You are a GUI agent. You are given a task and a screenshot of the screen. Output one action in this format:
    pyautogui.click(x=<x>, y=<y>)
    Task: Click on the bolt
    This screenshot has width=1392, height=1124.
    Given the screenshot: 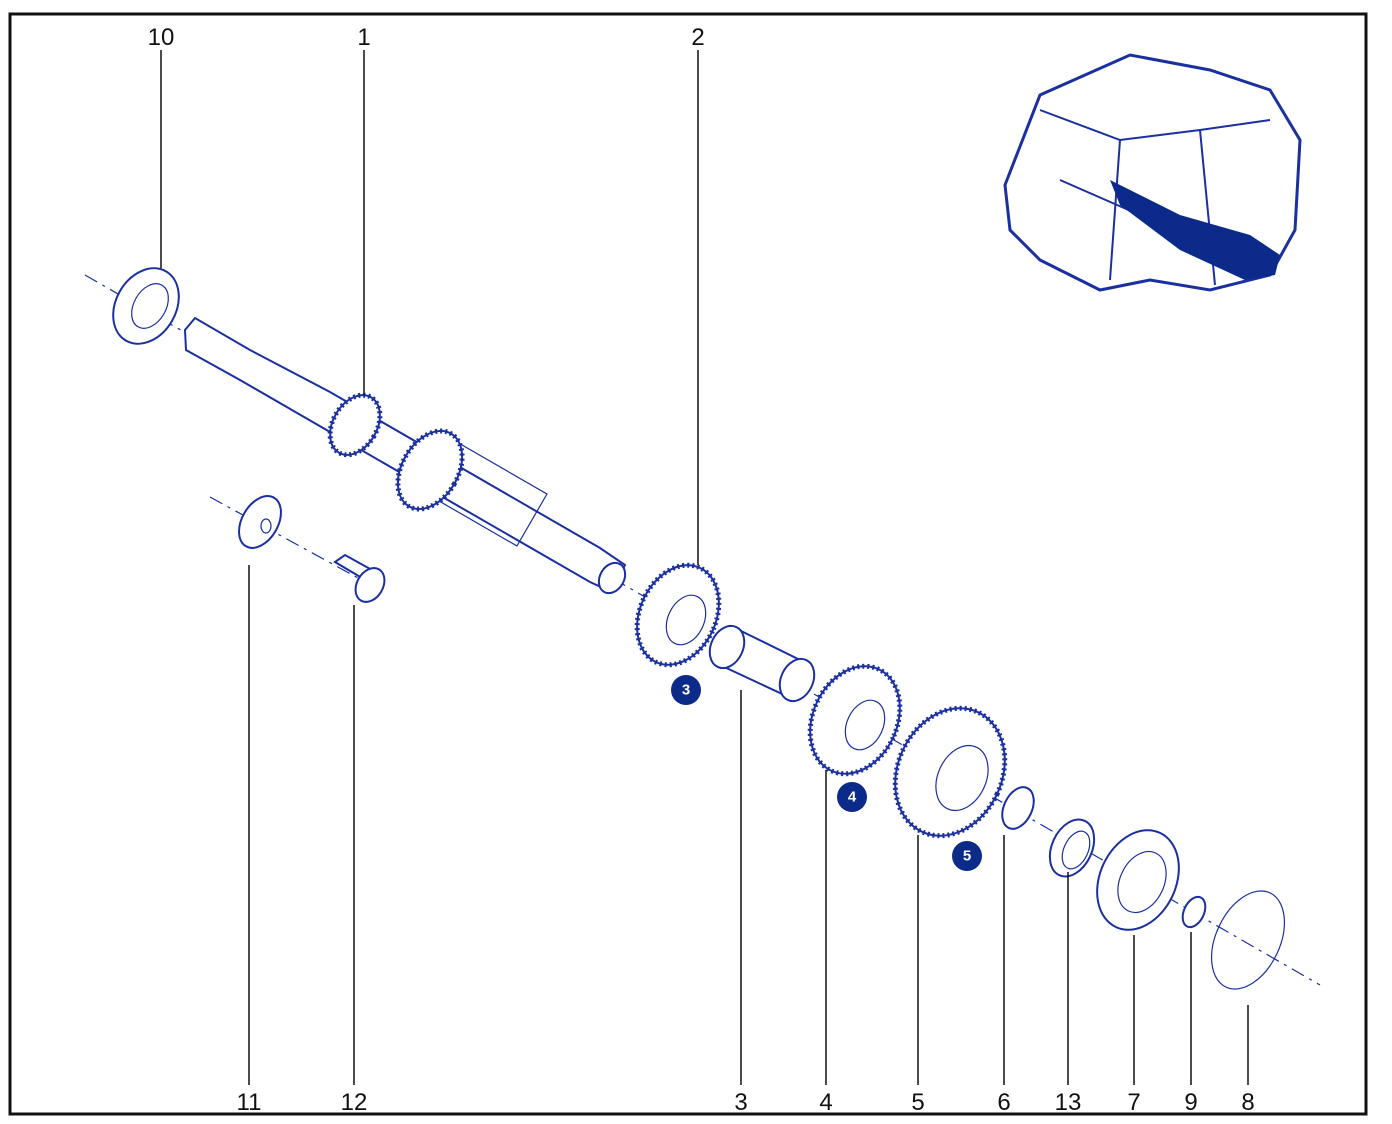 What is the action you would take?
    pyautogui.click(x=359, y=578)
    